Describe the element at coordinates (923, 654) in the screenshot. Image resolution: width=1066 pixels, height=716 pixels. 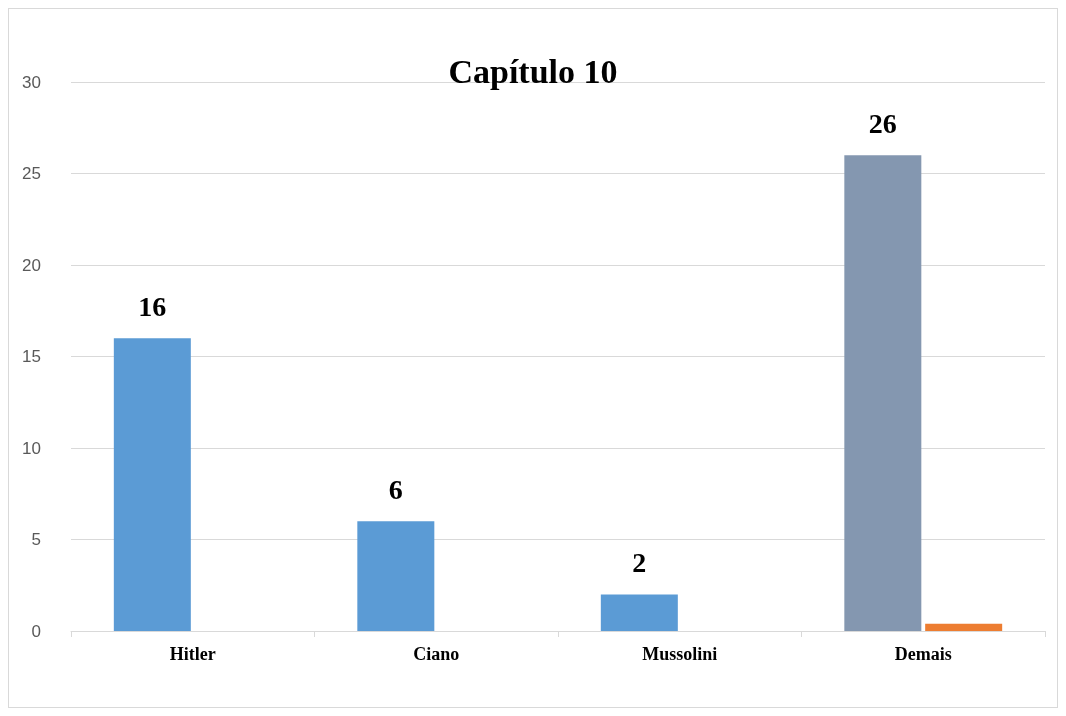
I see `x-tick-label: Demais` at that location.